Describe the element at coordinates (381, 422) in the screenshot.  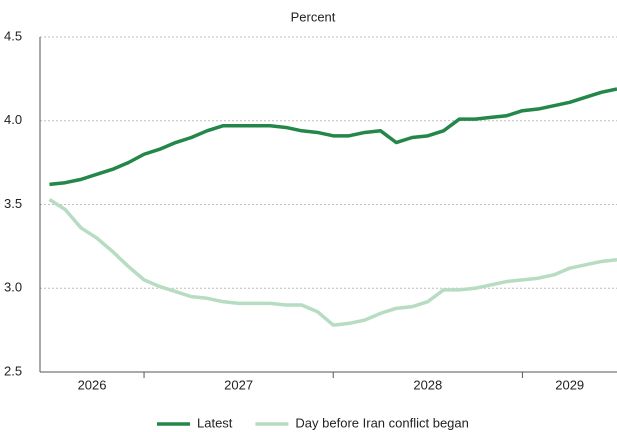
I see `legend-label: Day before Iran conflict began` at that location.